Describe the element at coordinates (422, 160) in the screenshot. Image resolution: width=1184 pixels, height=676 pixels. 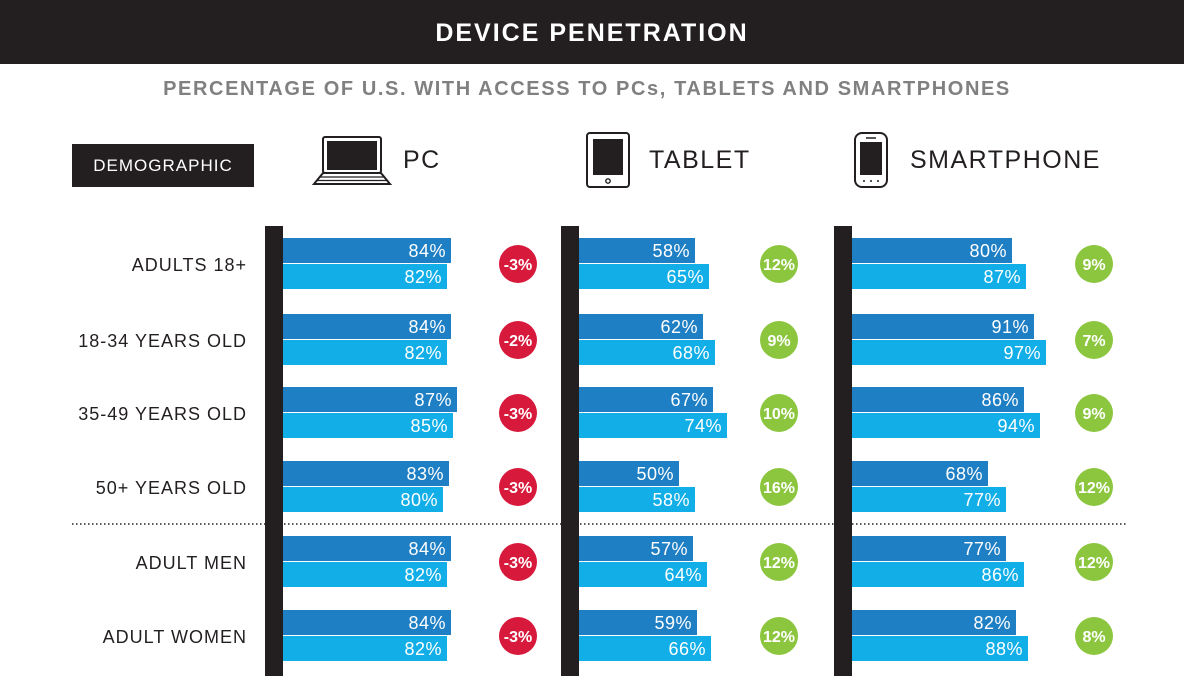
I see `column-label-pc: PC` at that location.